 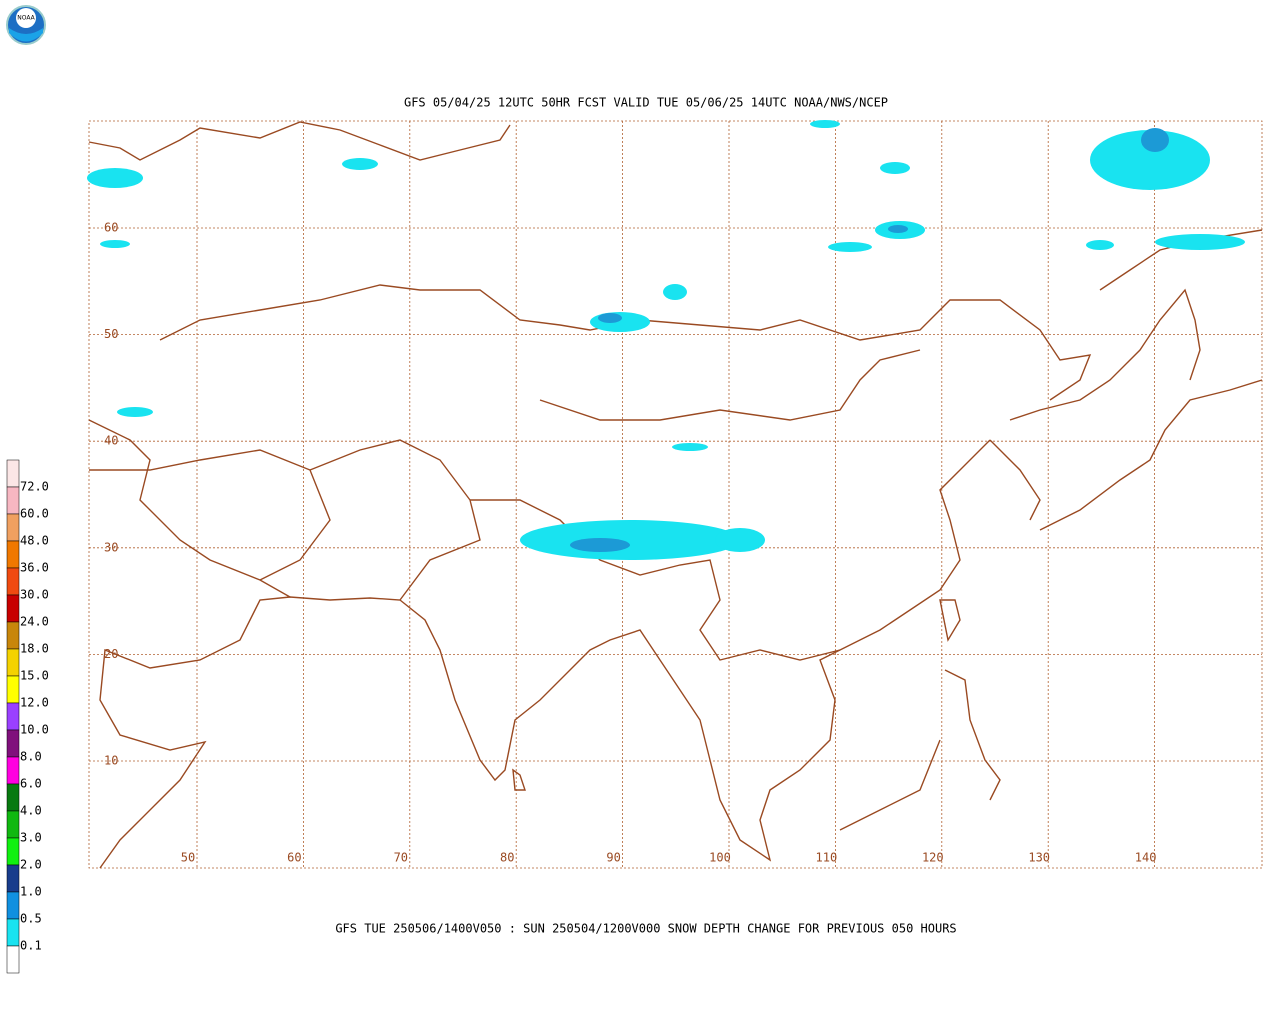 What do you see at coordinates (34, 514) in the screenshot?
I see `legend-label: 60.0` at bounding box center [34, 514].